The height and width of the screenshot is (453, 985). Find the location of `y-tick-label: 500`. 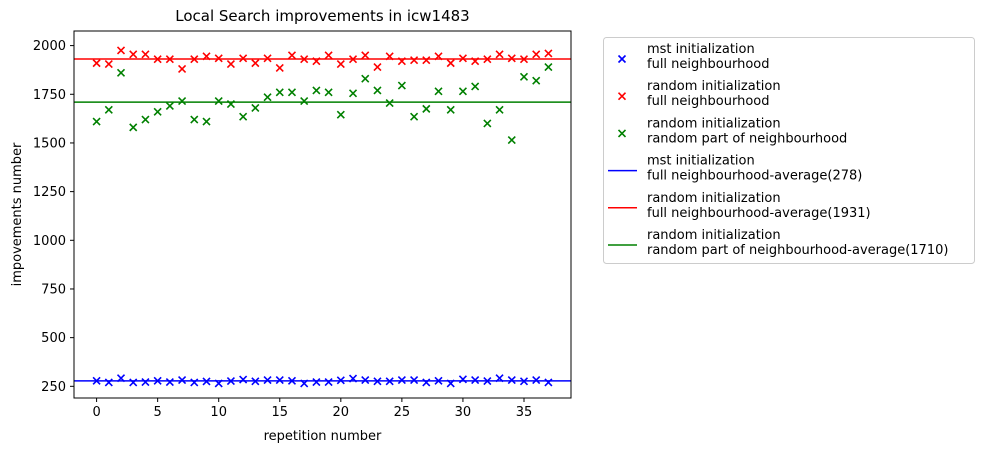

y-tick-label: 500 is located at coordinates (53, 338).